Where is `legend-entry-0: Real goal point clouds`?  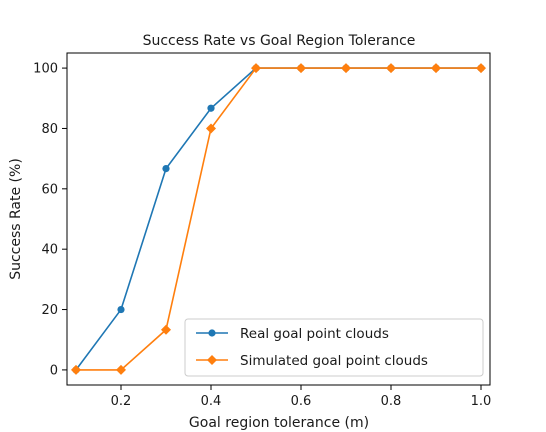 legend-entry-0: Real goal point clouds is located at coordinates (292, 334).